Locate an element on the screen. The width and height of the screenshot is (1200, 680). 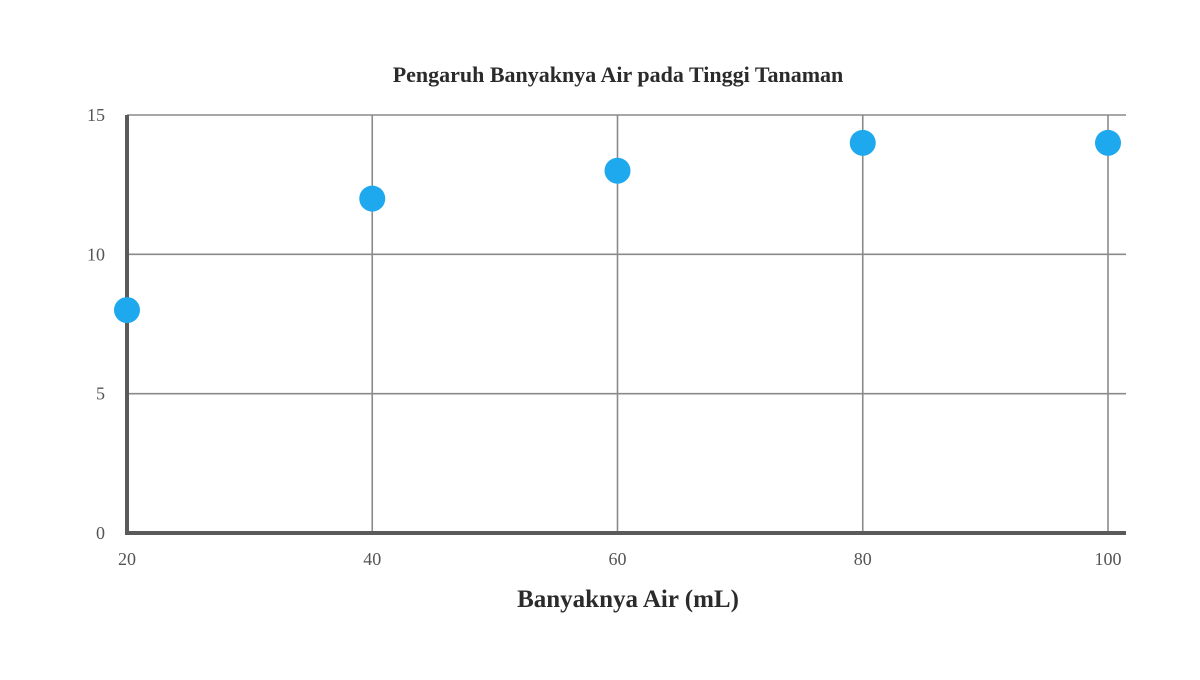
y-tick-label: 5 is located at coordinates (100, 394).